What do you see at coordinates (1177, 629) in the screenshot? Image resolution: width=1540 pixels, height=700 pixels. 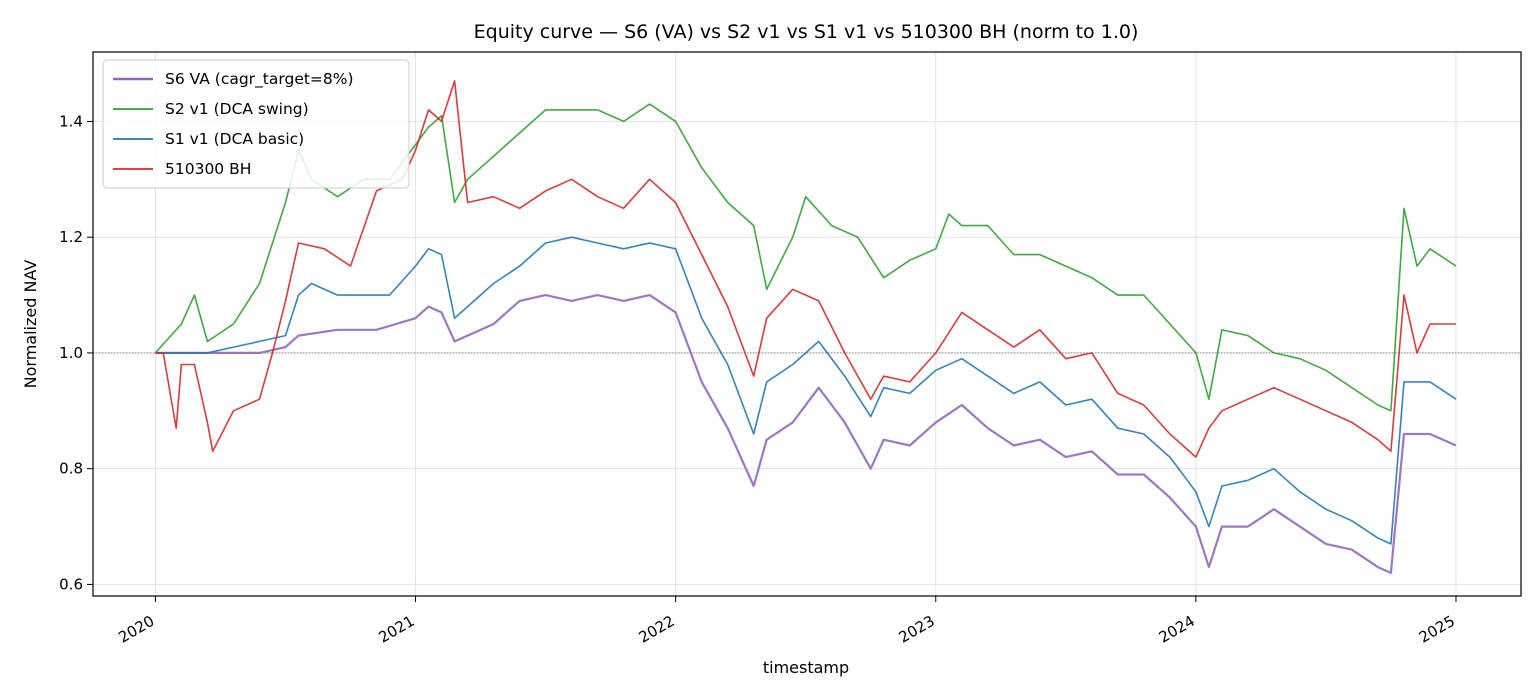 I see `x-tick-label: 2024` at bounding box center [1177, 629].